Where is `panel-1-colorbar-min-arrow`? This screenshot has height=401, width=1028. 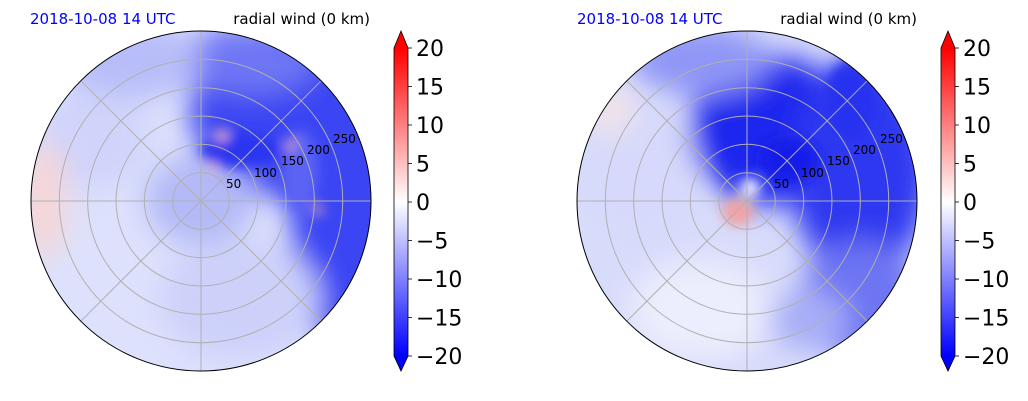
panel-1-colorbar-min-arrow is located at coordinates (401, 363).